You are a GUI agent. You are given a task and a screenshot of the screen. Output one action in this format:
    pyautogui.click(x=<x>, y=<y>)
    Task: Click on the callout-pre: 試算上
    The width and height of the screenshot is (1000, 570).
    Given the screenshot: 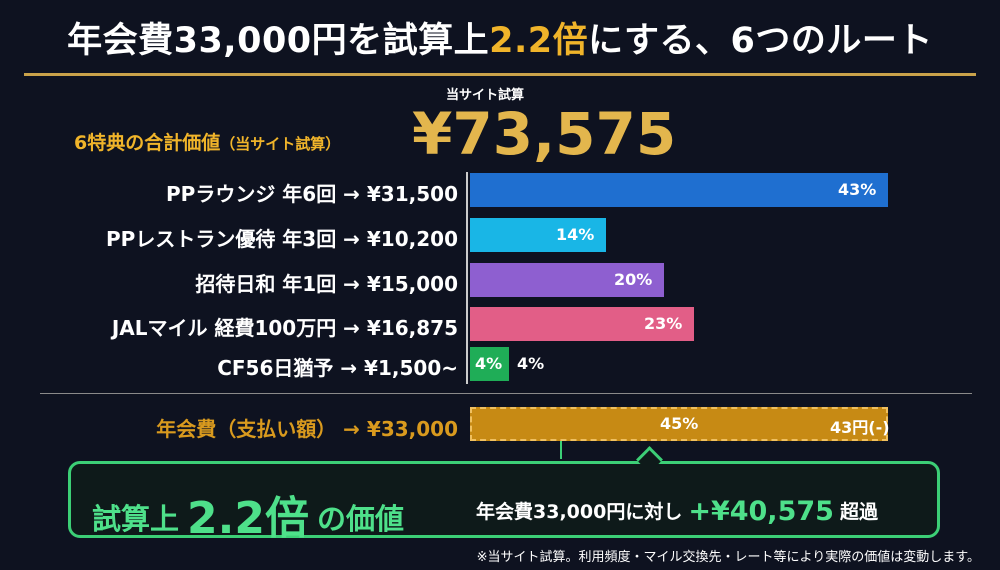 What is the action you would take?
    pyautogui.click(x=136, y=519)
    